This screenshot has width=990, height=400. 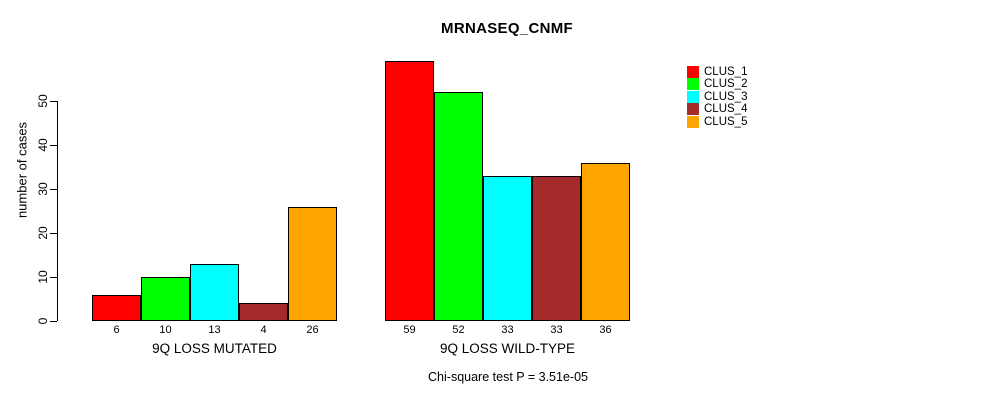 I want to click on bar-value-label: 36, so click(x=605, y=330).